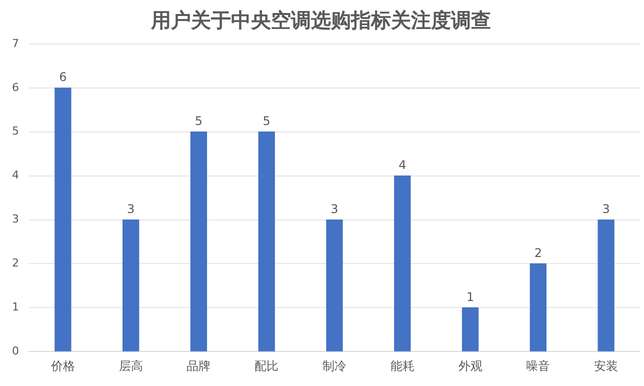  What do you see at coordinates (402, 165) in the screenshot?
I see `data-label: 4` at bounding box center [402, 165].